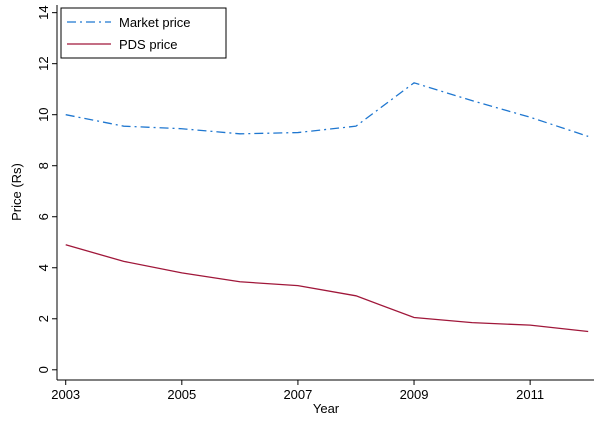  What do you see at coordinates (143, 33) in the screenshot?
I see `legend-box` at bounding box center [143, 33].